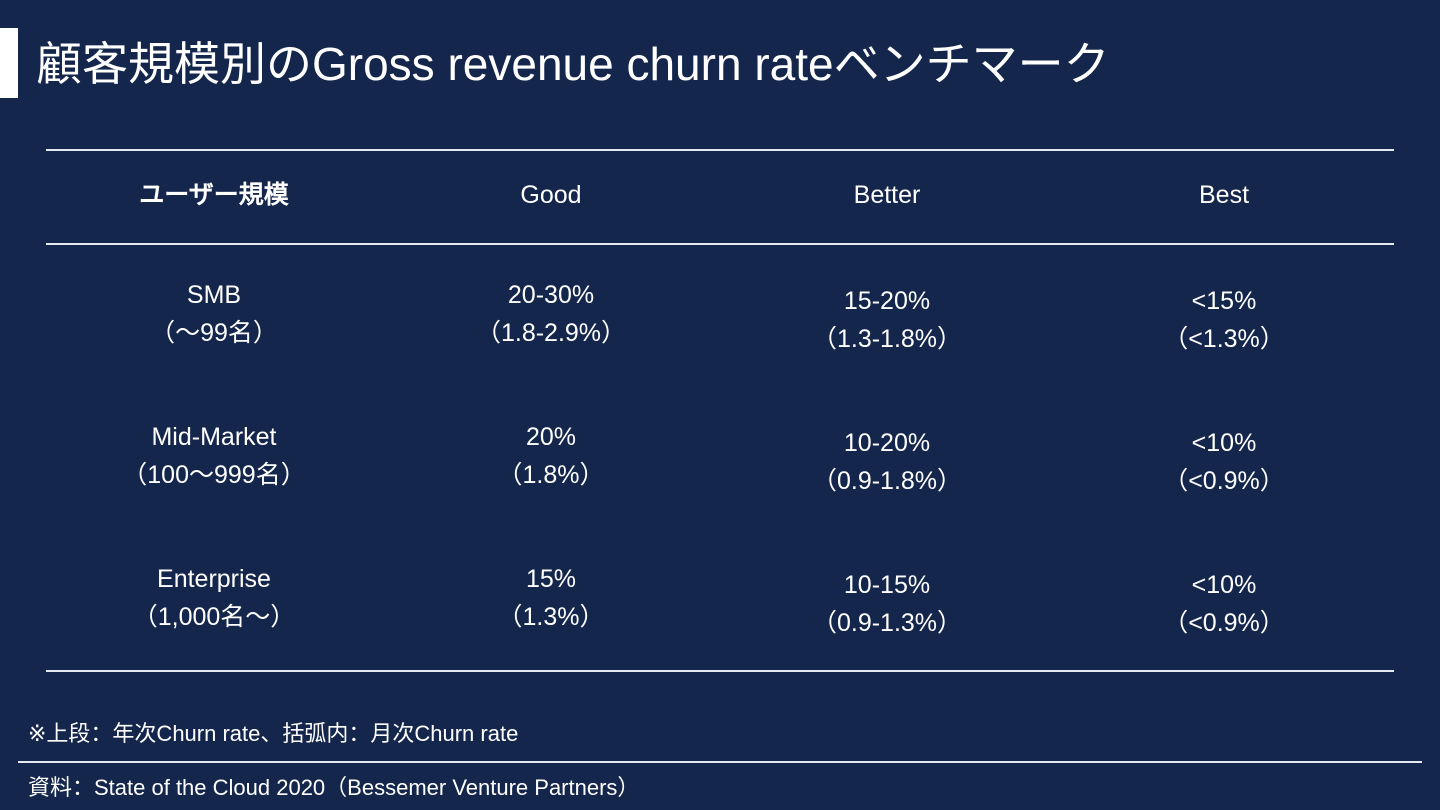 The image size is (1440, 810). Describe the element at coordinates (551, 598) in the screenshot. I see `table-row-enterprise-good: 15% （1.3%）` at that location.